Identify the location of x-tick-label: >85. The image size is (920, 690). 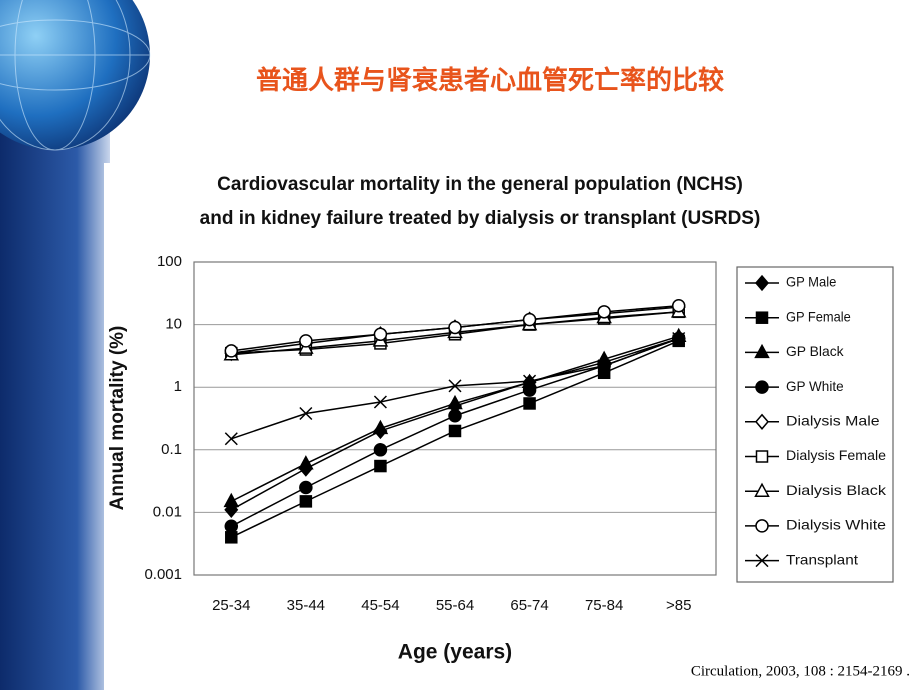
(678, 605).